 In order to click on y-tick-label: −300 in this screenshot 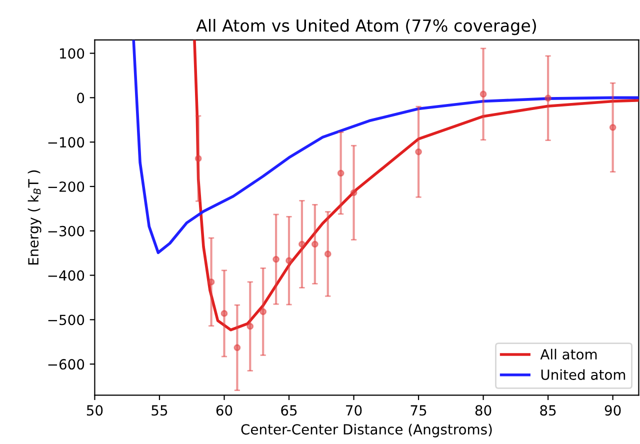, I will do `click(66, 231)`.